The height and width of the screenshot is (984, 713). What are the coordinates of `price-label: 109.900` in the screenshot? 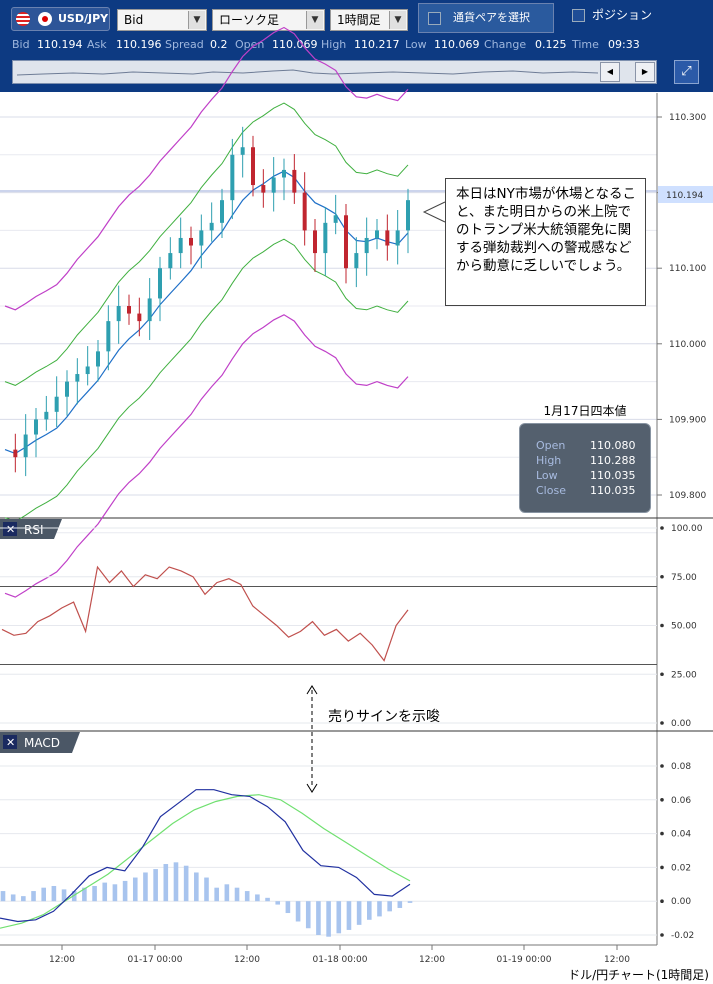 It's located at (687, 420).